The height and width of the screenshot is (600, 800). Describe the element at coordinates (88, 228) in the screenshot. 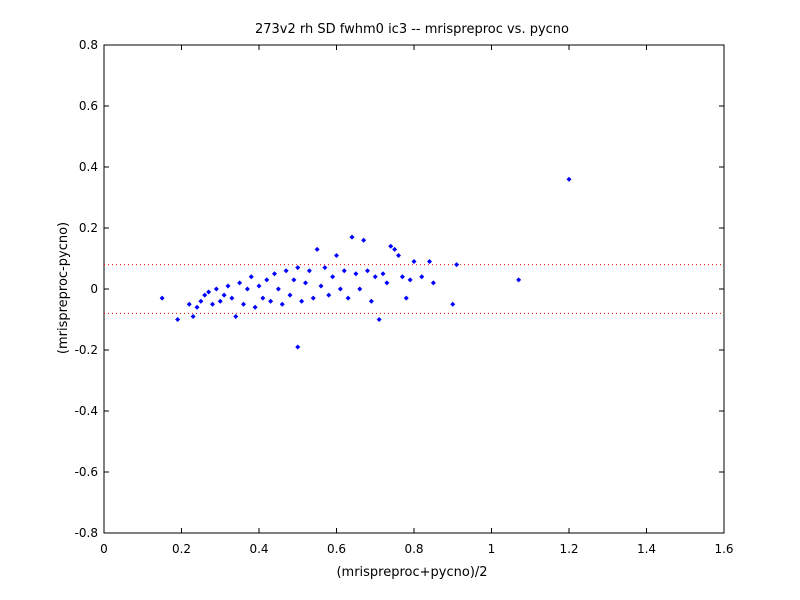

I see `y-tick-label: 0.2` at that location.